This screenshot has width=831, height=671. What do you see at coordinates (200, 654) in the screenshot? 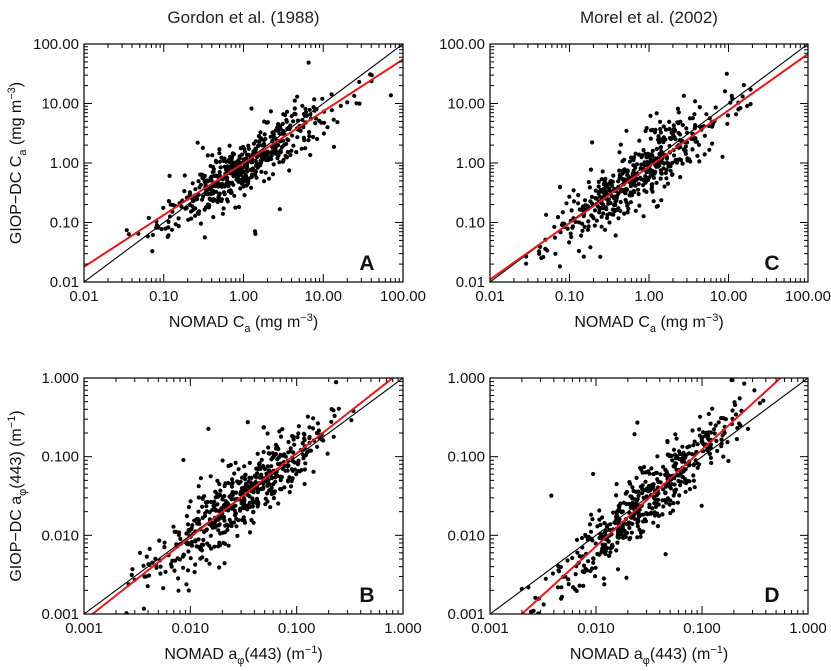
I see `x-axis-label-base: NOMAD a` at bounding box center [200, 654].